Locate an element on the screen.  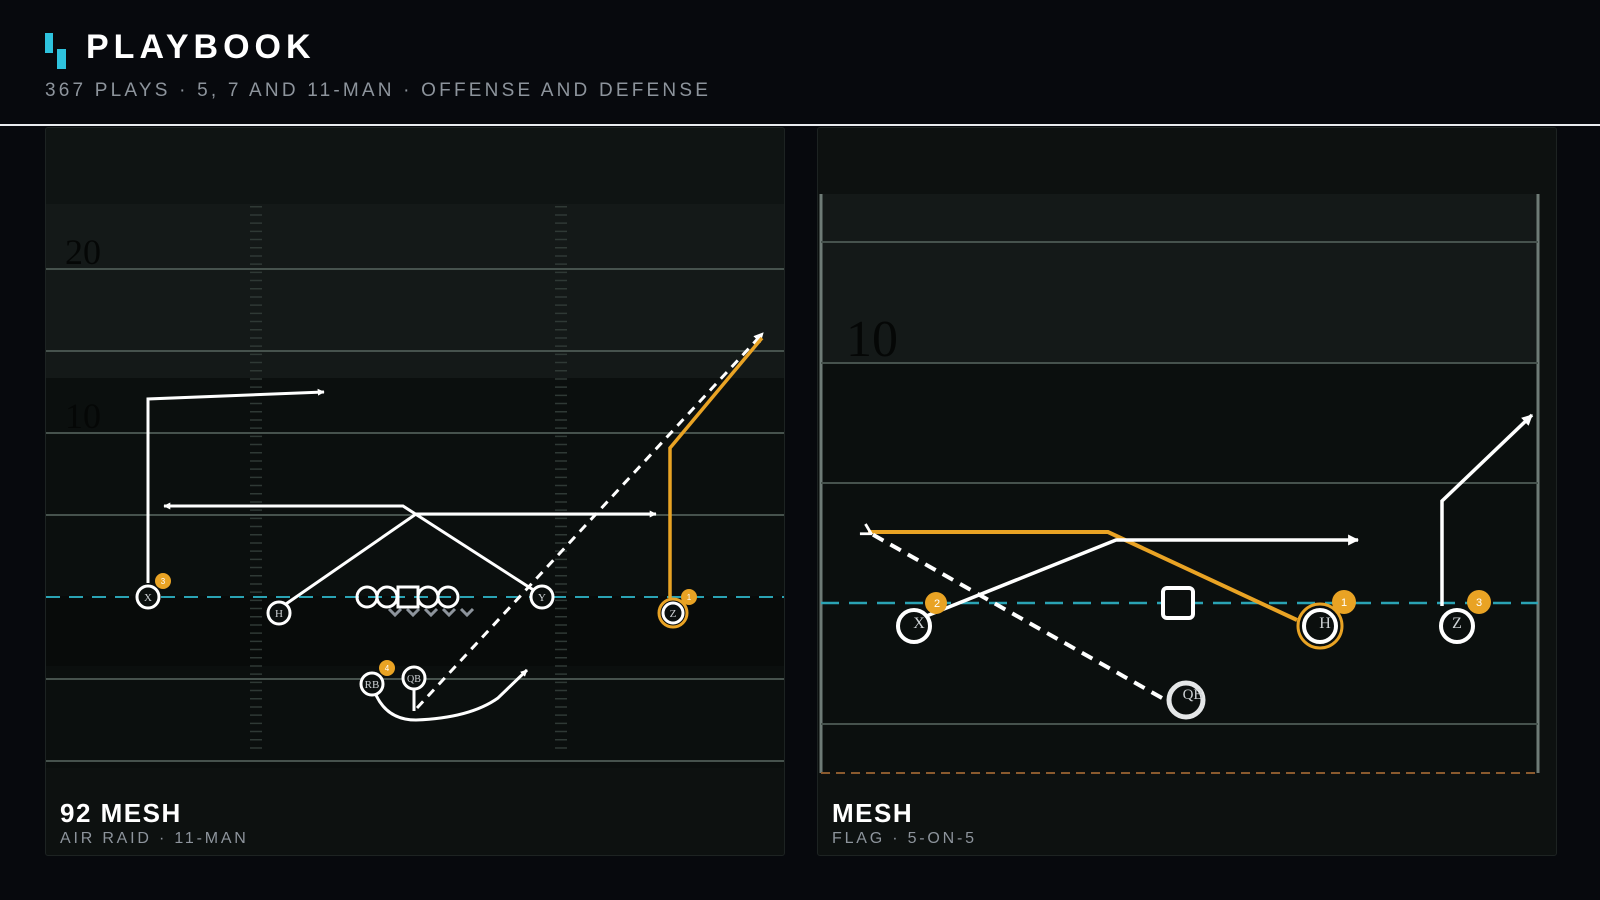
read-number: 4 is located at coordinates (387, 668).